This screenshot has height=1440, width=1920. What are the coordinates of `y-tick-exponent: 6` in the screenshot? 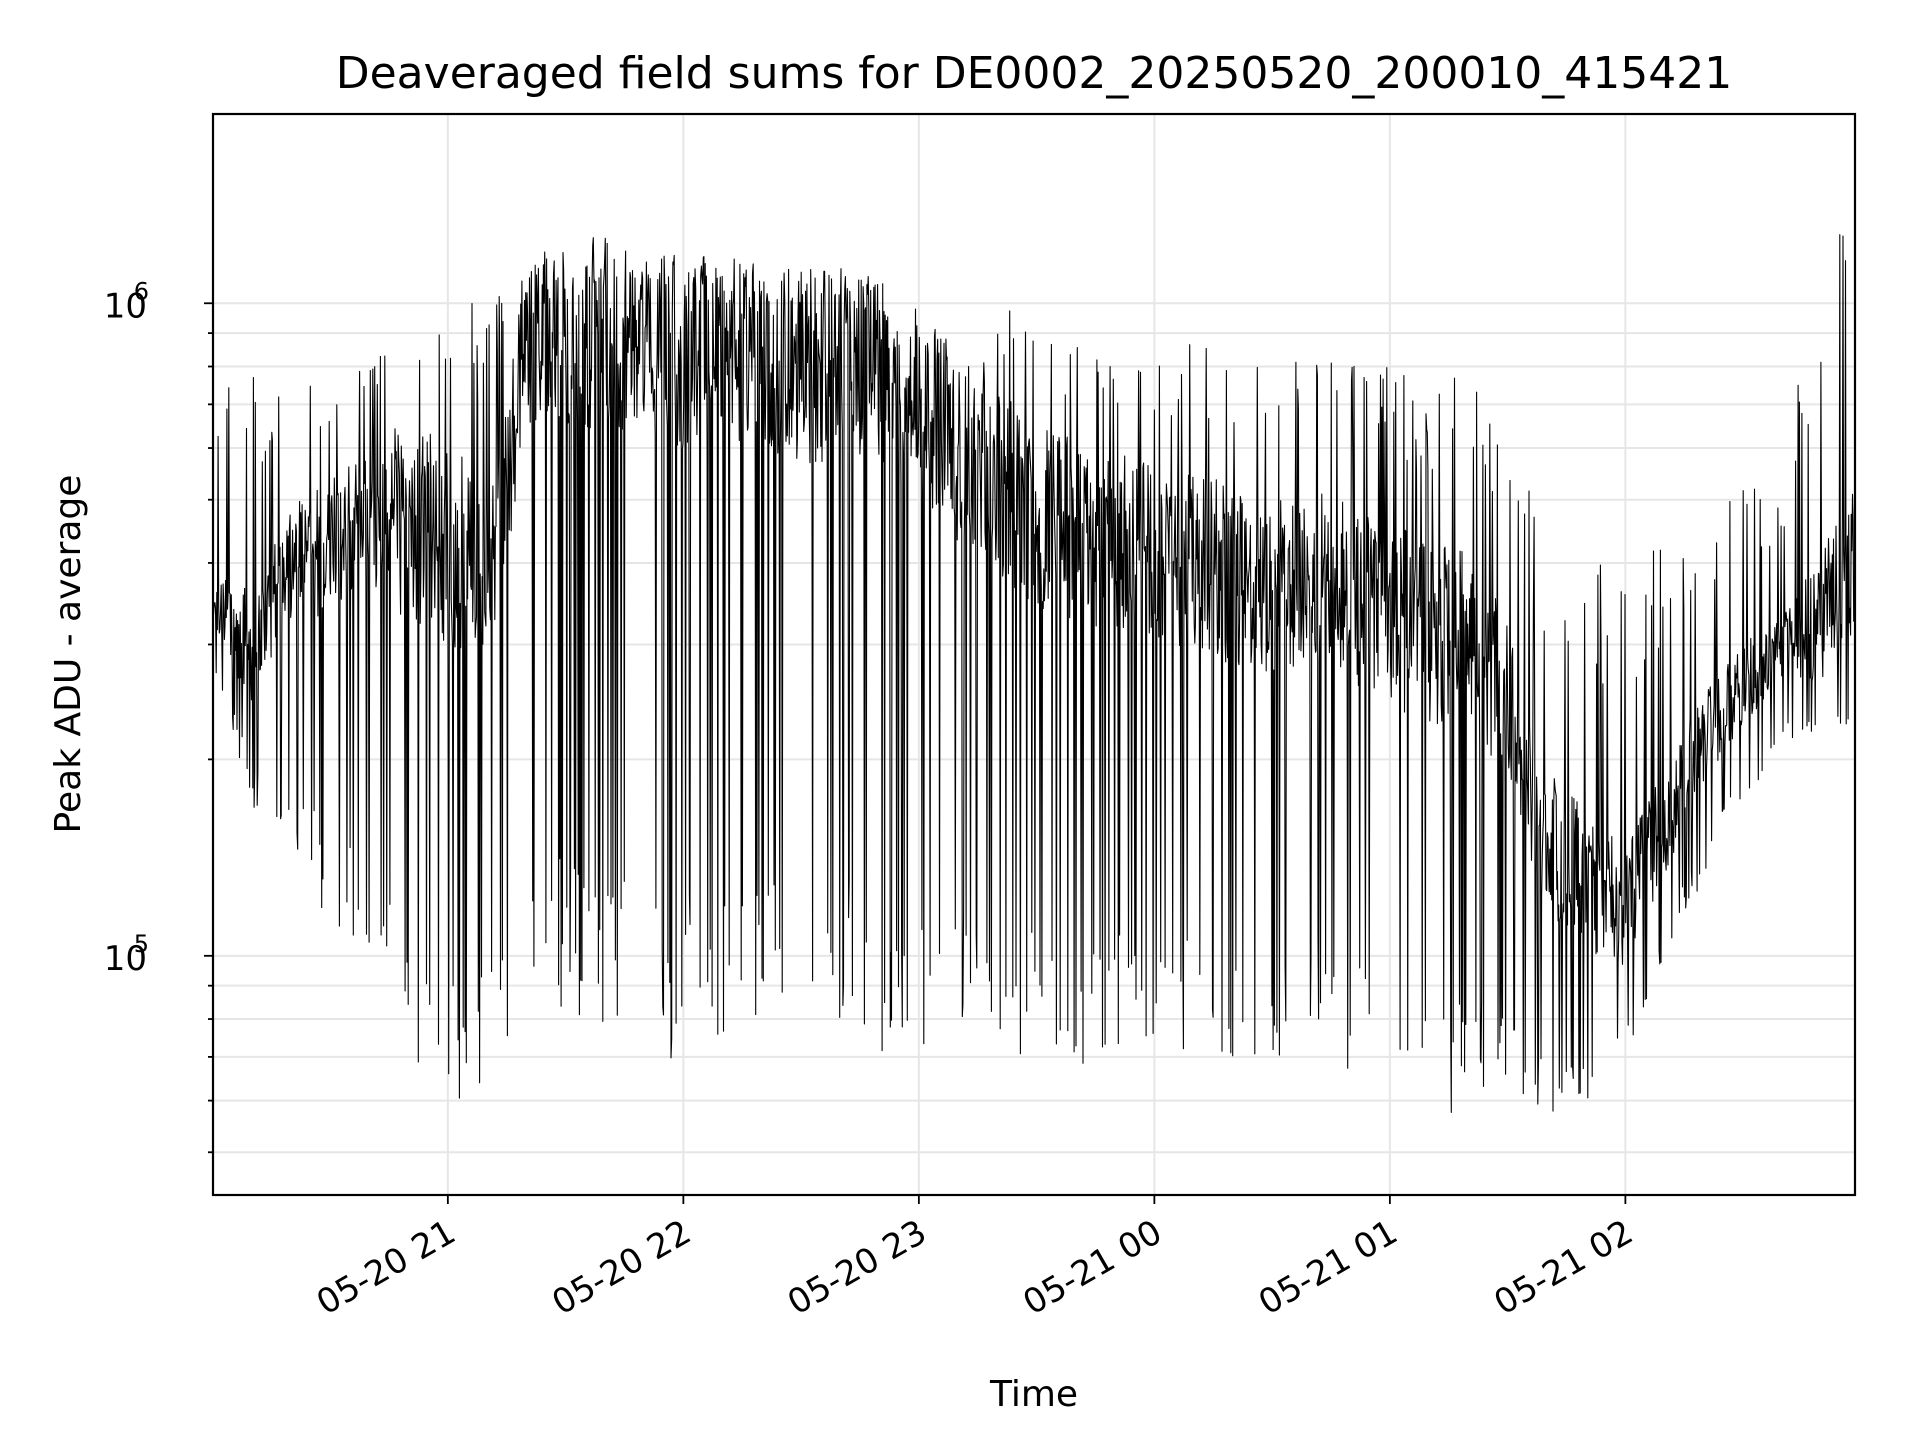 It's located at (141, 291).